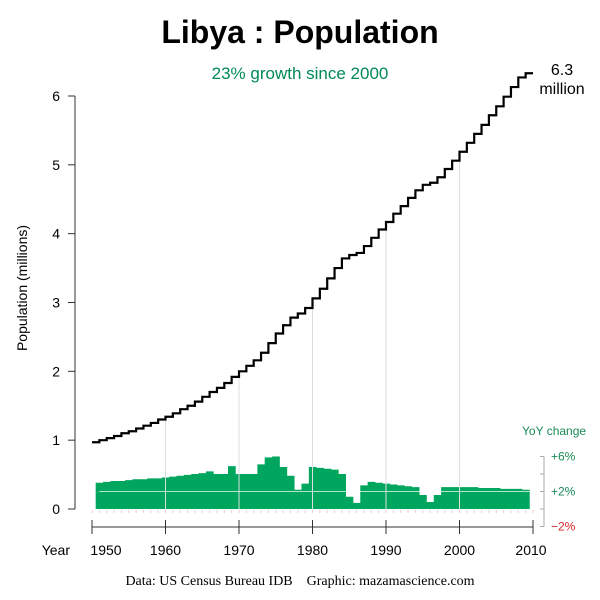  I want to click on y-axis: 0 1 2 3 4 5 6, so click(64, 302).